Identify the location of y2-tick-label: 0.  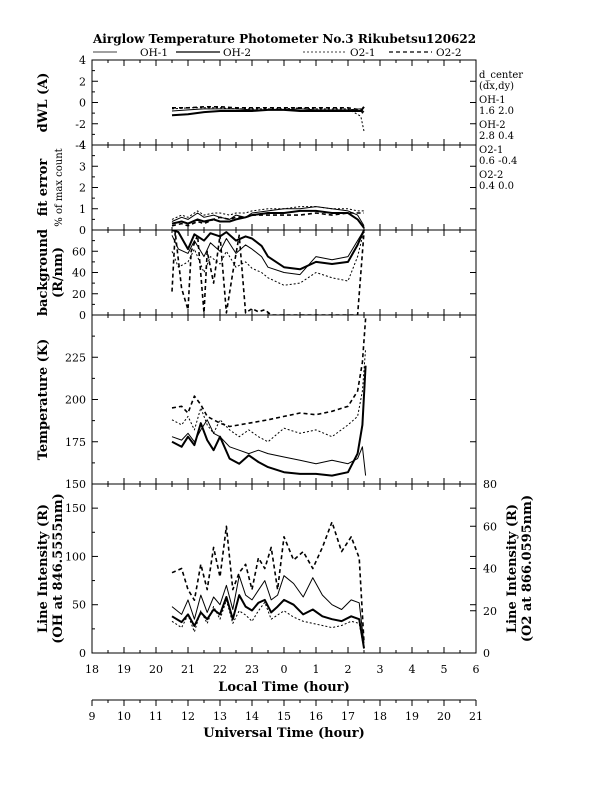
(486, 653).